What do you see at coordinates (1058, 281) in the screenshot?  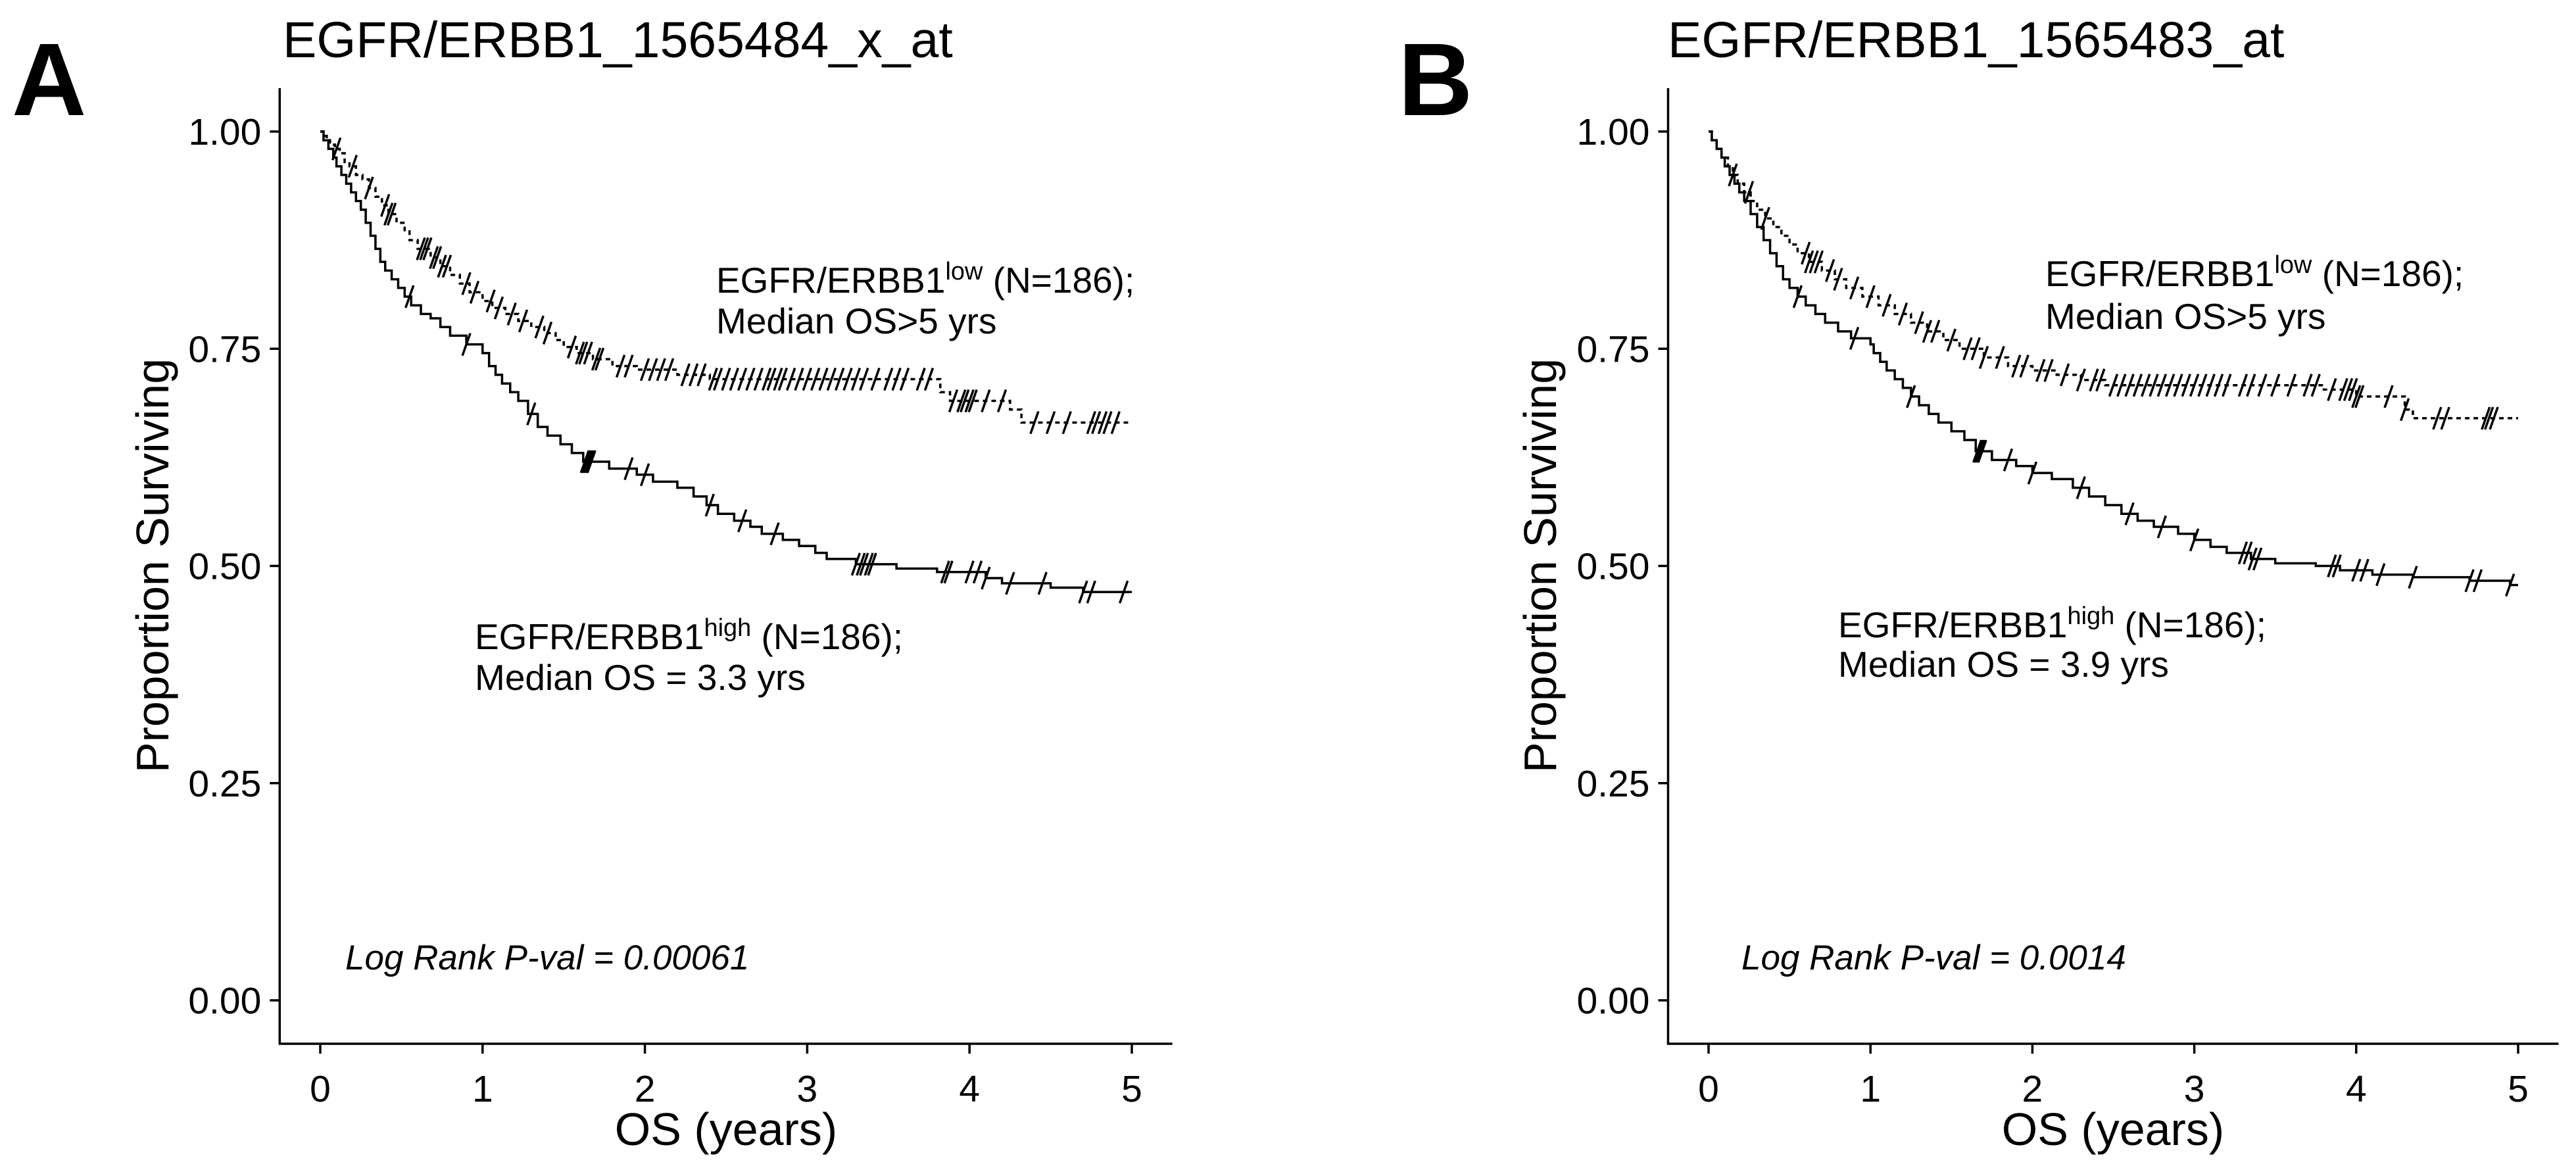 I see `low-group-count: (N=186);` at bounding box center [1058, 281].